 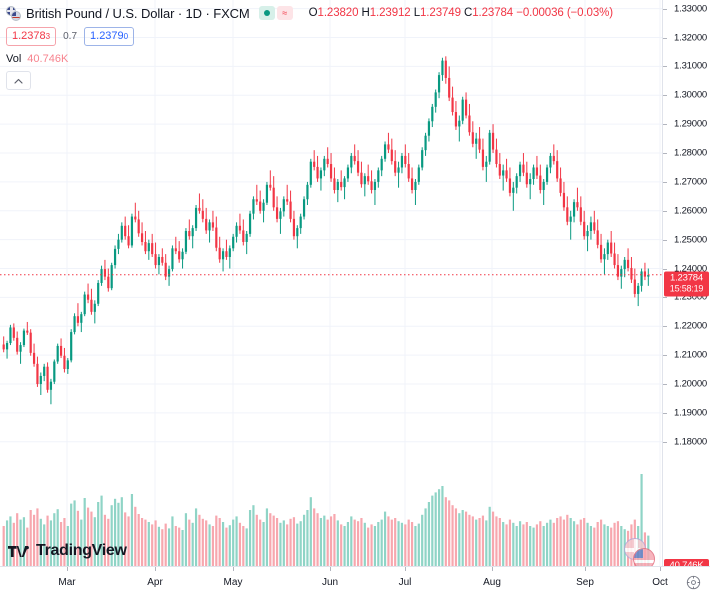 What do you see at coordinates (266, 13) in the screenshot?
I see `market-open-dot-icon` at bounding box center [266, 13].